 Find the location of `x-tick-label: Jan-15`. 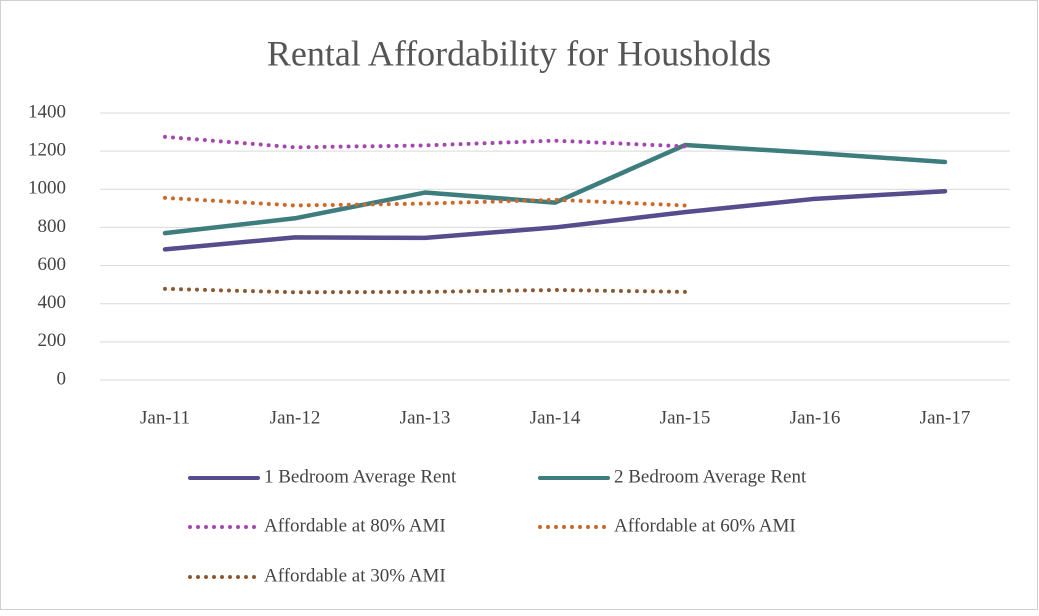

x-tick-label: Jan-15 is located at coordinates (685, 417).